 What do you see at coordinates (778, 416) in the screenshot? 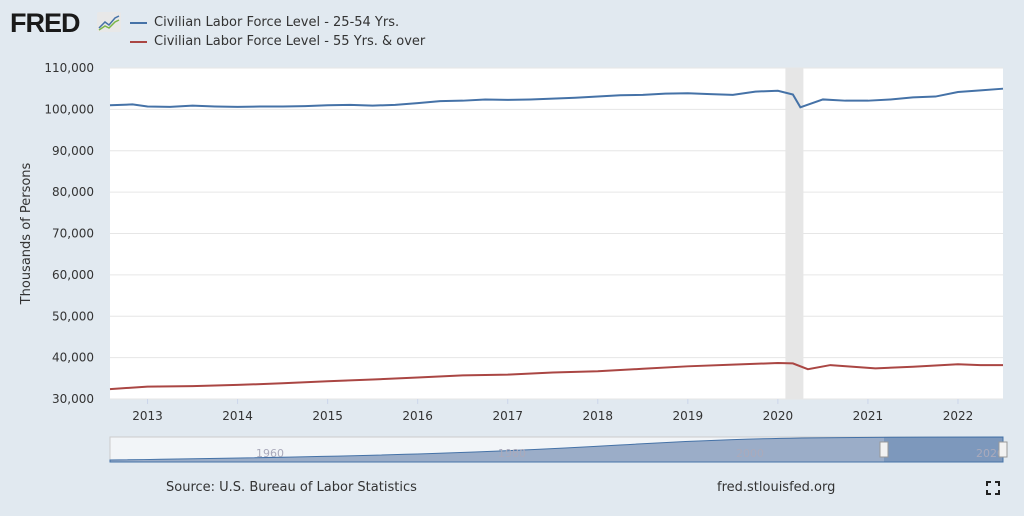
I see `x-tick-label: 2020` at bounding box center [778, 416].